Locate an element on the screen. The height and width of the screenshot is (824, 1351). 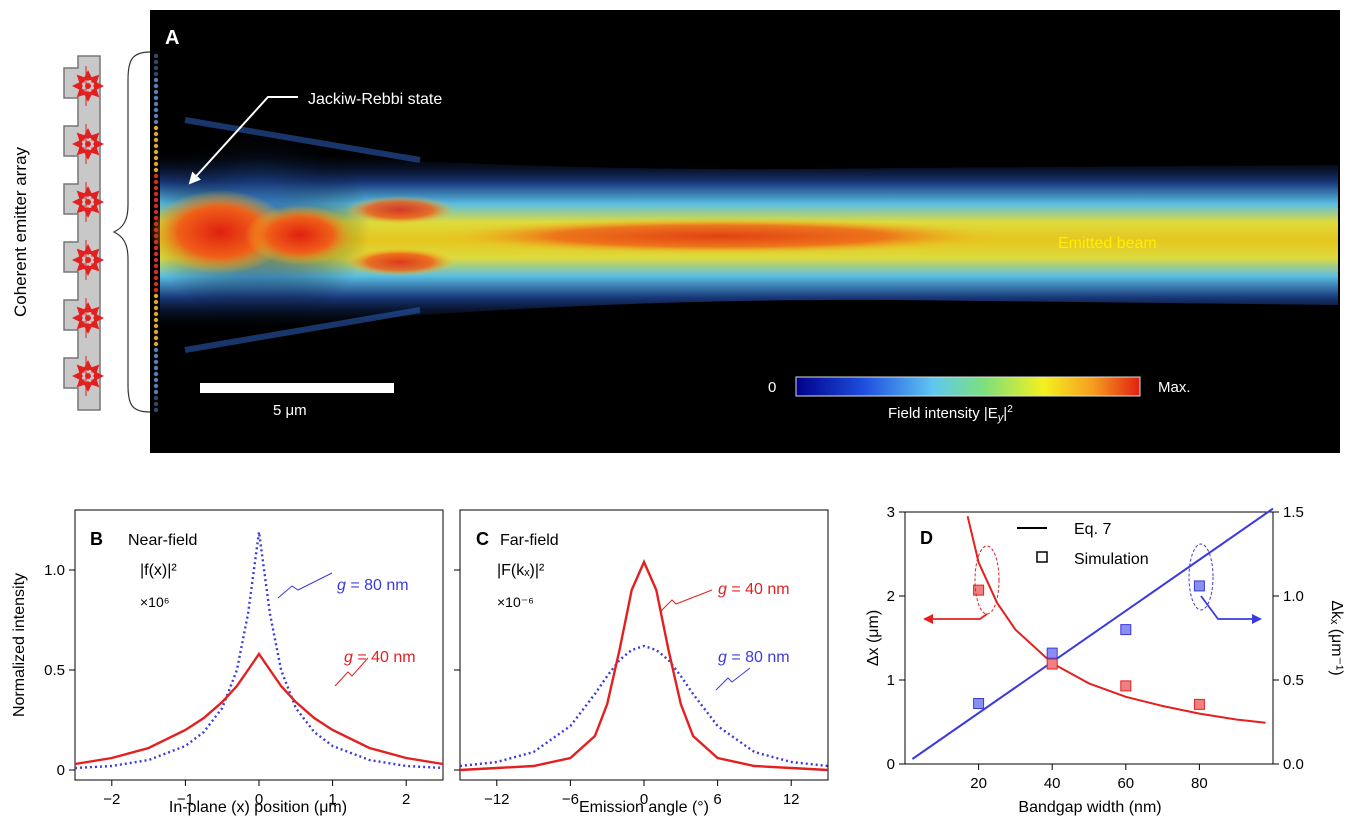
panel-c-formula: |F(kₓ)|² is located at coordinates (521, 570).